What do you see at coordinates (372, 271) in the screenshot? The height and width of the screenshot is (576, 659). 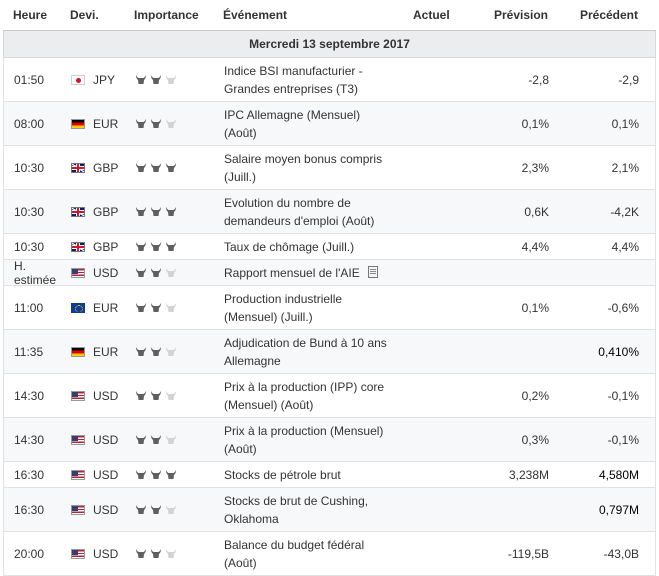 I see `document-icon` at bounding box center [372, 271].